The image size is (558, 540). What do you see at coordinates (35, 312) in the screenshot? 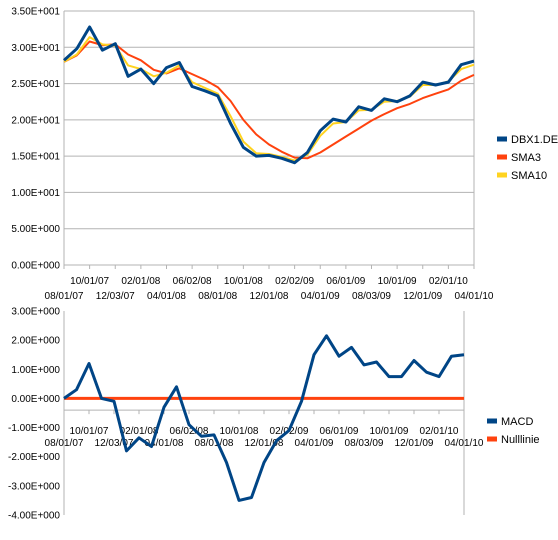
I see `y-tick-label: 3.00E+000` at bounding box center [35, 312].